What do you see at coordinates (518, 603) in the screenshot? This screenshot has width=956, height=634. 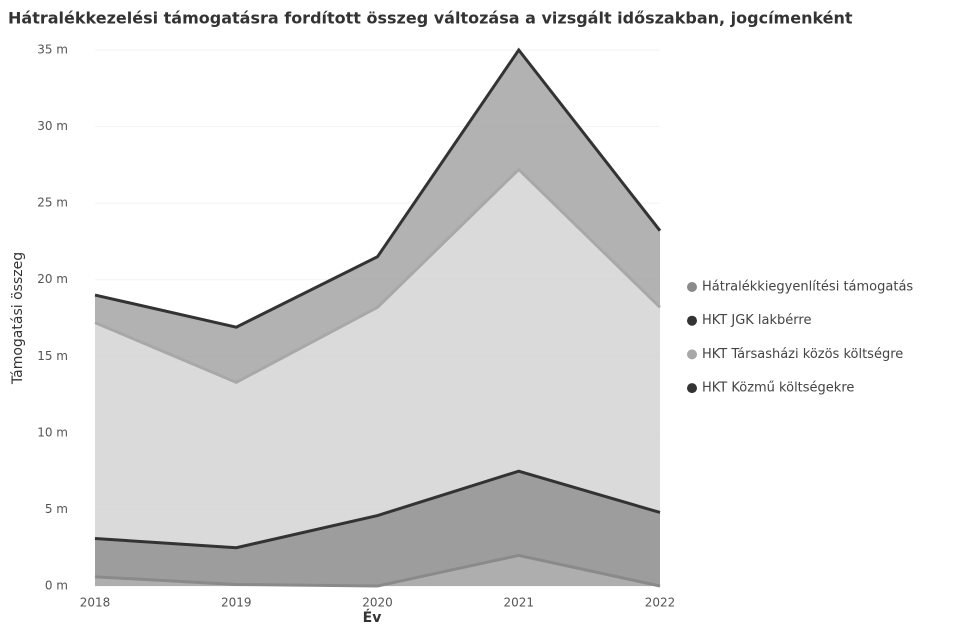 I see `x-tick-label: 2021` at bounding box center [518, 603].